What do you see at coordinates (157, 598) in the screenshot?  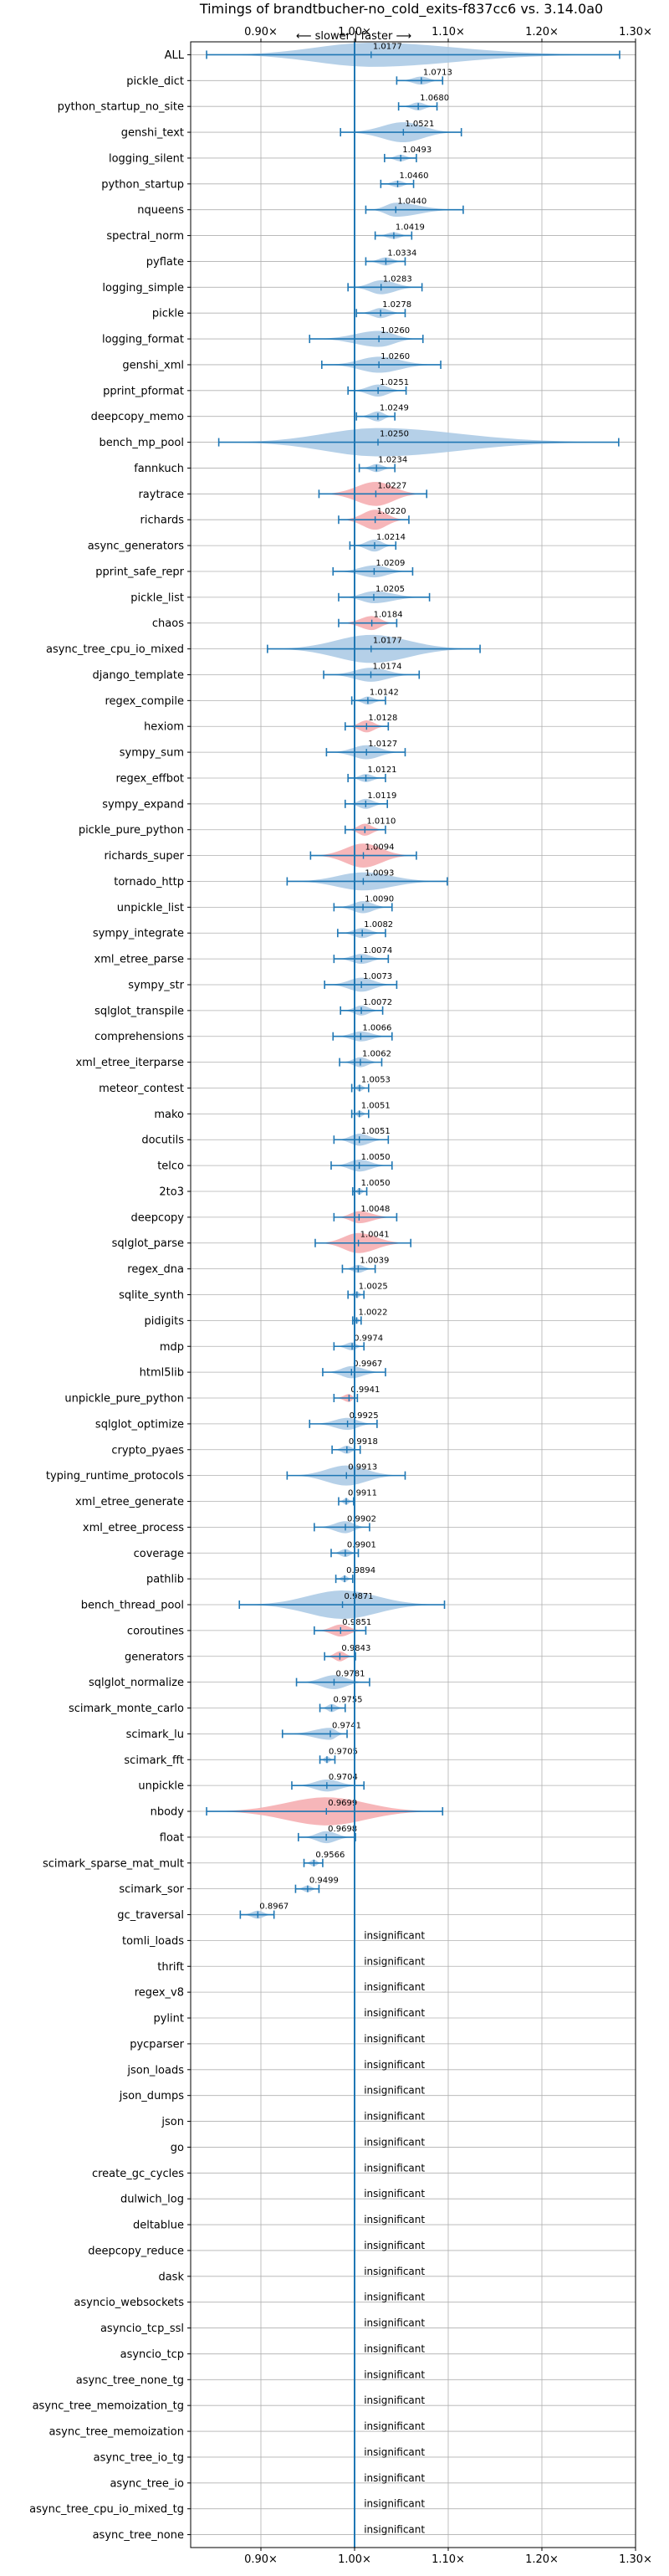 I see `benchmark-label: pickle_list` at bounding box center [157, 598].